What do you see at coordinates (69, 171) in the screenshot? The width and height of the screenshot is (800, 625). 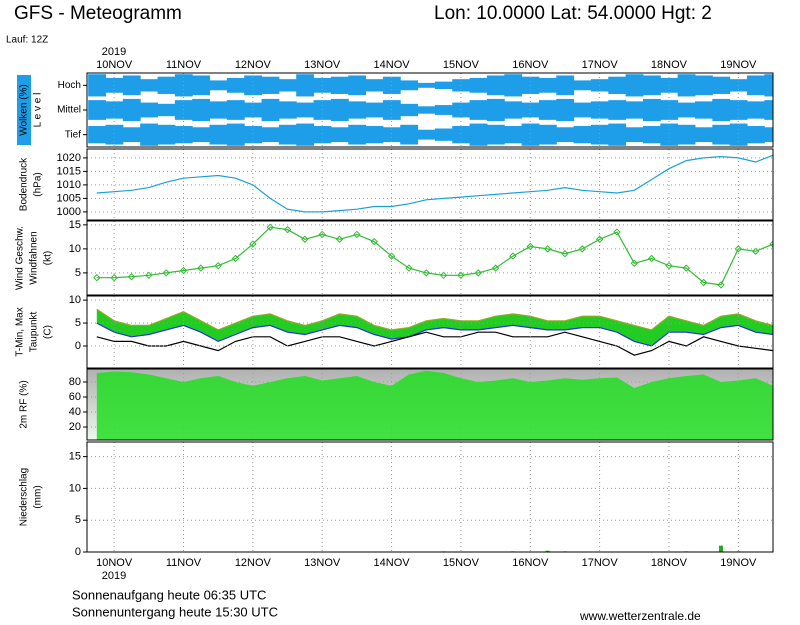 I see `y-tick-label: 1015` at bounding box center [69, 171].